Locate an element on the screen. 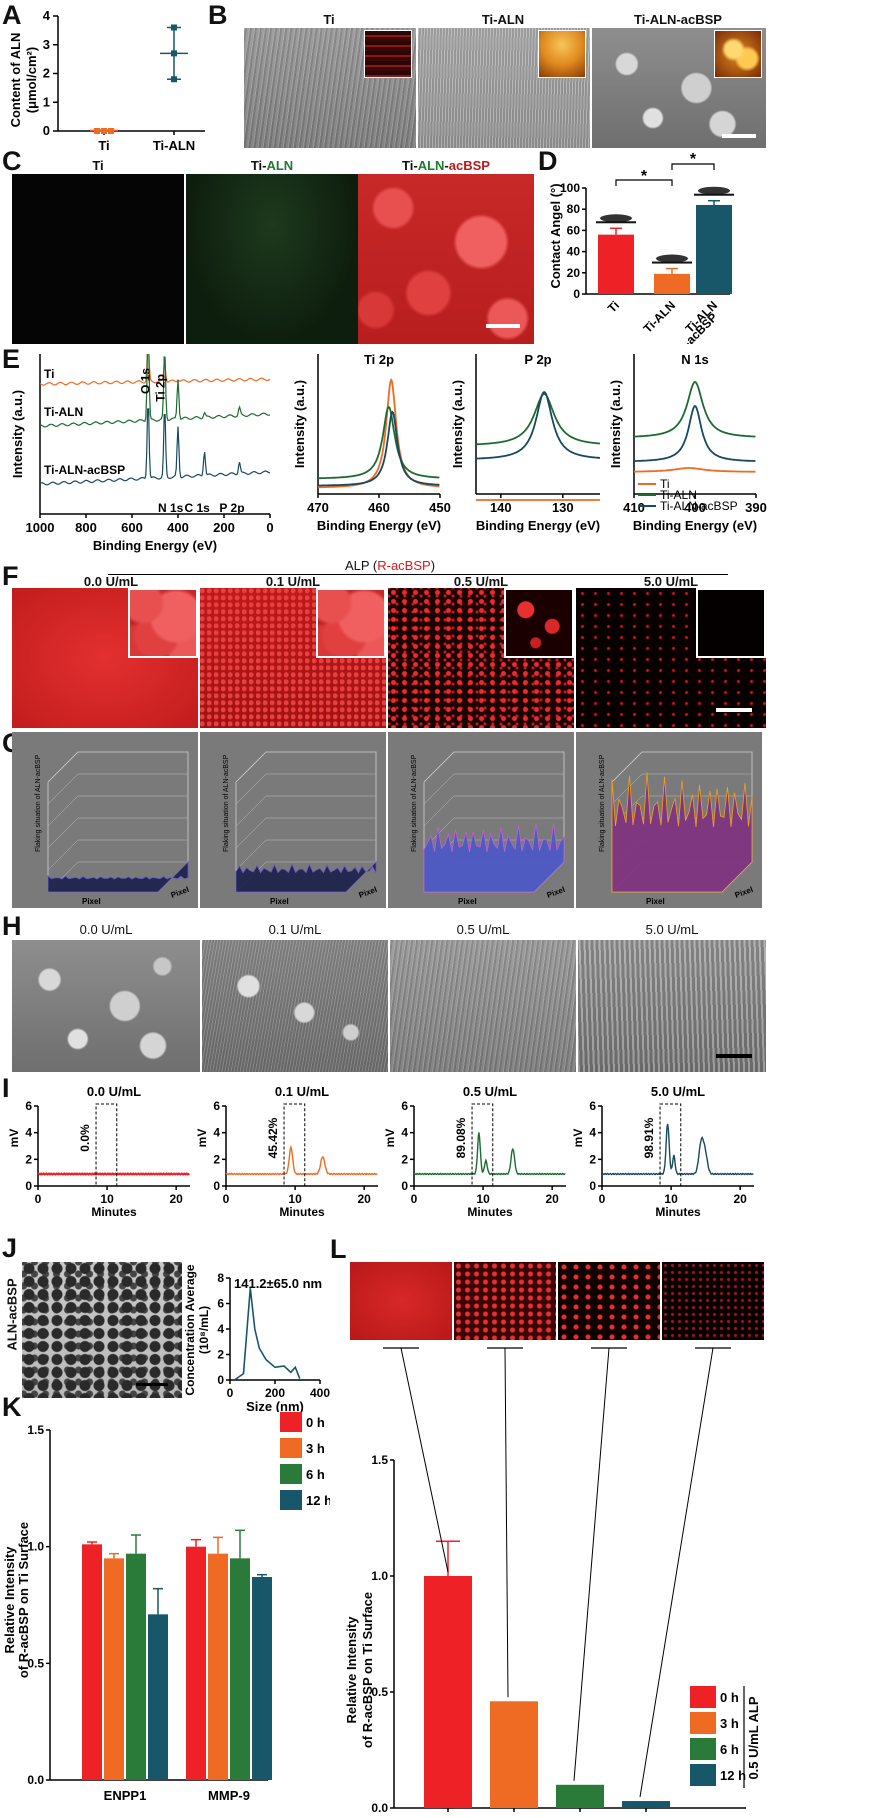  panel-j-side-label-text: ALN-acBSP is located at coordinates (12, 1314).